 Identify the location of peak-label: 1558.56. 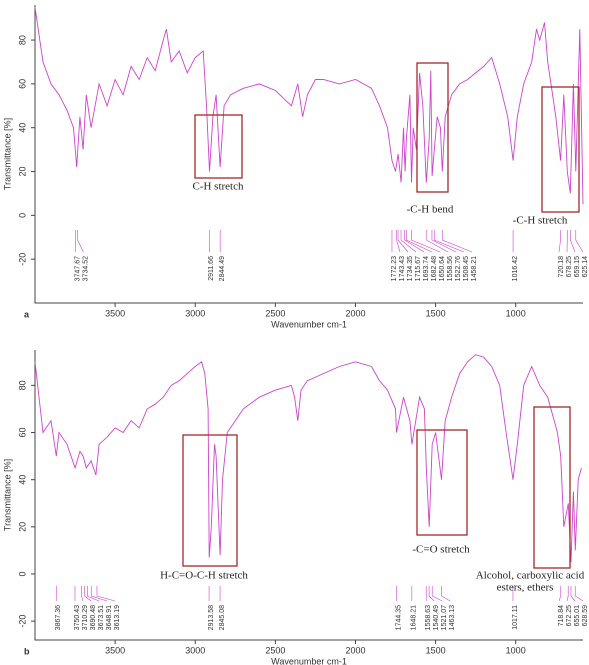
(450, 268).